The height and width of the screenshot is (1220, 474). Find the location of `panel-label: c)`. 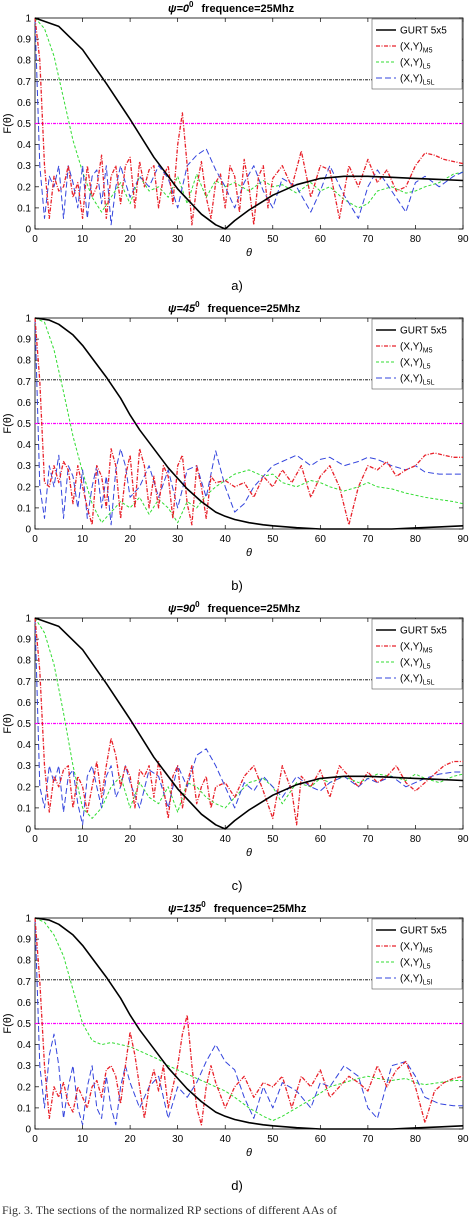

panel-label: c) is located at coordinates (237, 885).